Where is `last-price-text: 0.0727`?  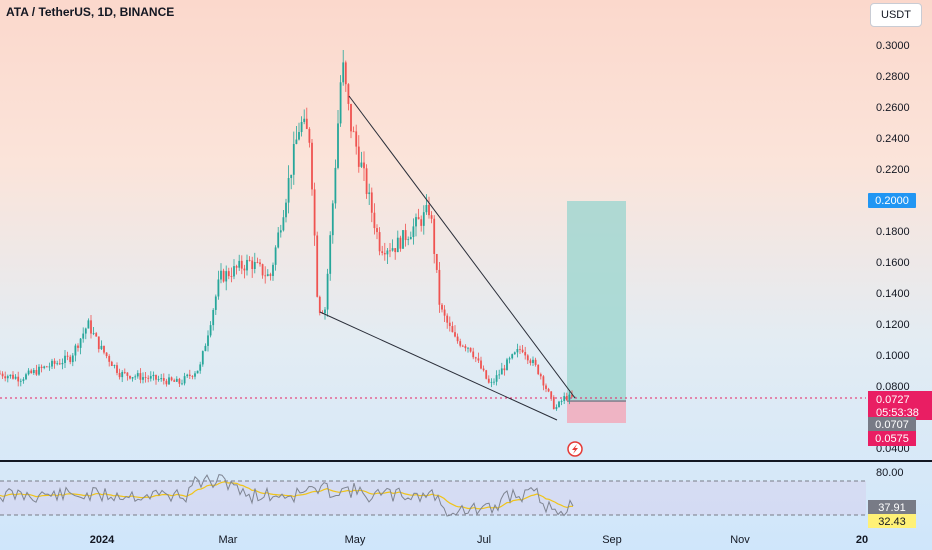
last-price-text: 0.0727 is located at coordinates (893, 400).